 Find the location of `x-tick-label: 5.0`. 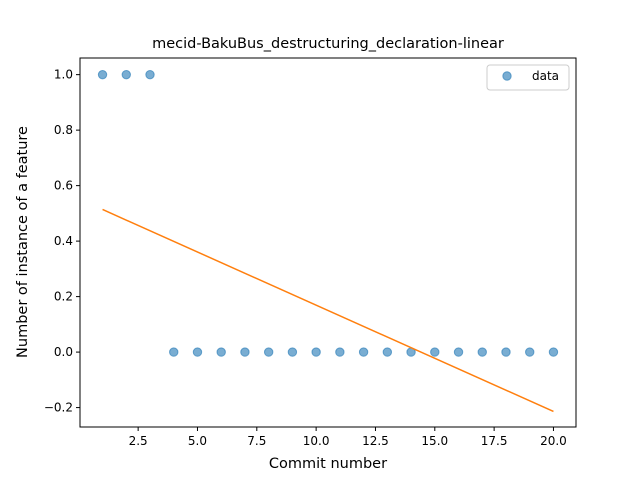

x-tick-label: 5.0 is located at coordinates (197, 441).